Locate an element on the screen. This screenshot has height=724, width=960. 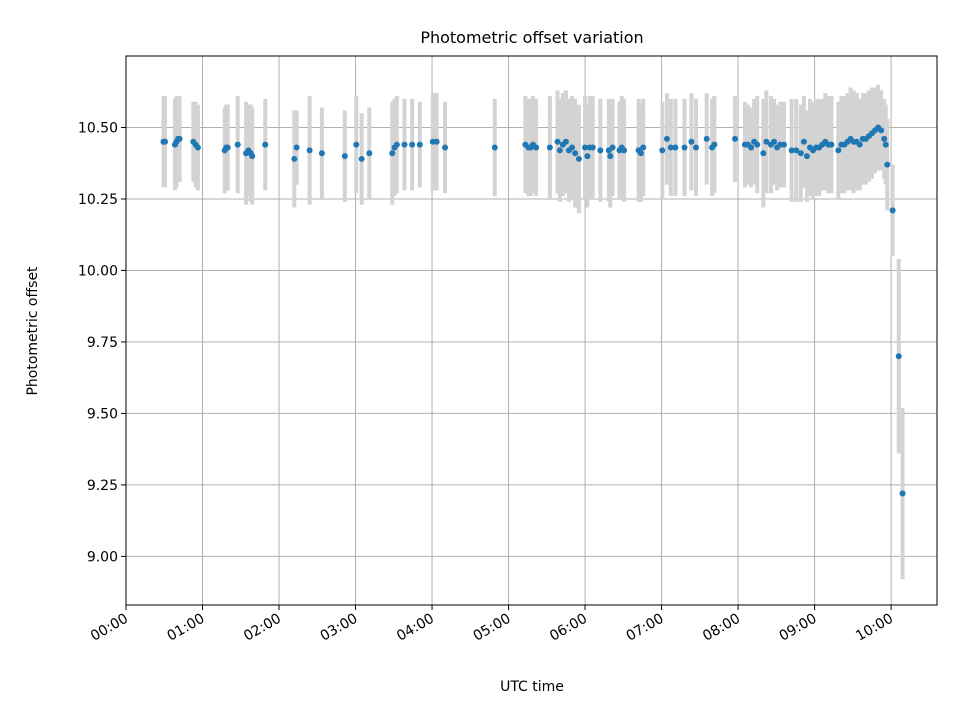
y-axis-ticks: 9.00 9.25 9.50 9.75 10.00 10.25 10.50 is located at coordinates (102, 342).